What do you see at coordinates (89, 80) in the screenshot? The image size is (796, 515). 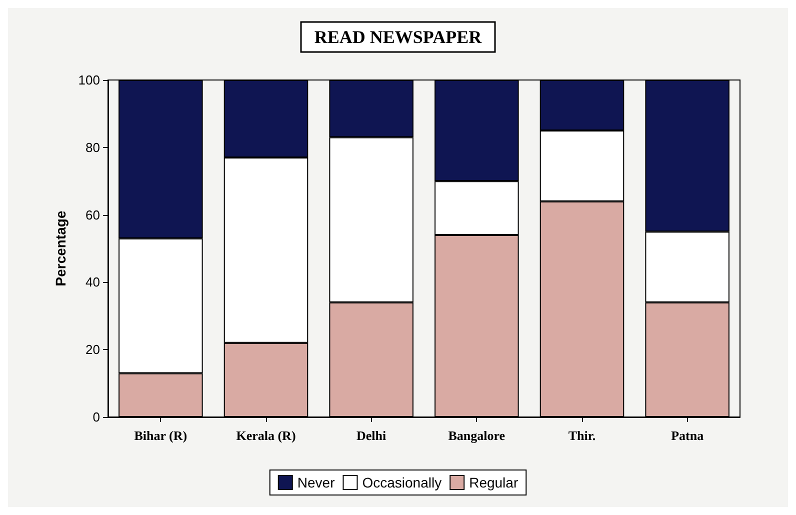 I see `y-tick-label: 100` at bounding box center [89, 80].